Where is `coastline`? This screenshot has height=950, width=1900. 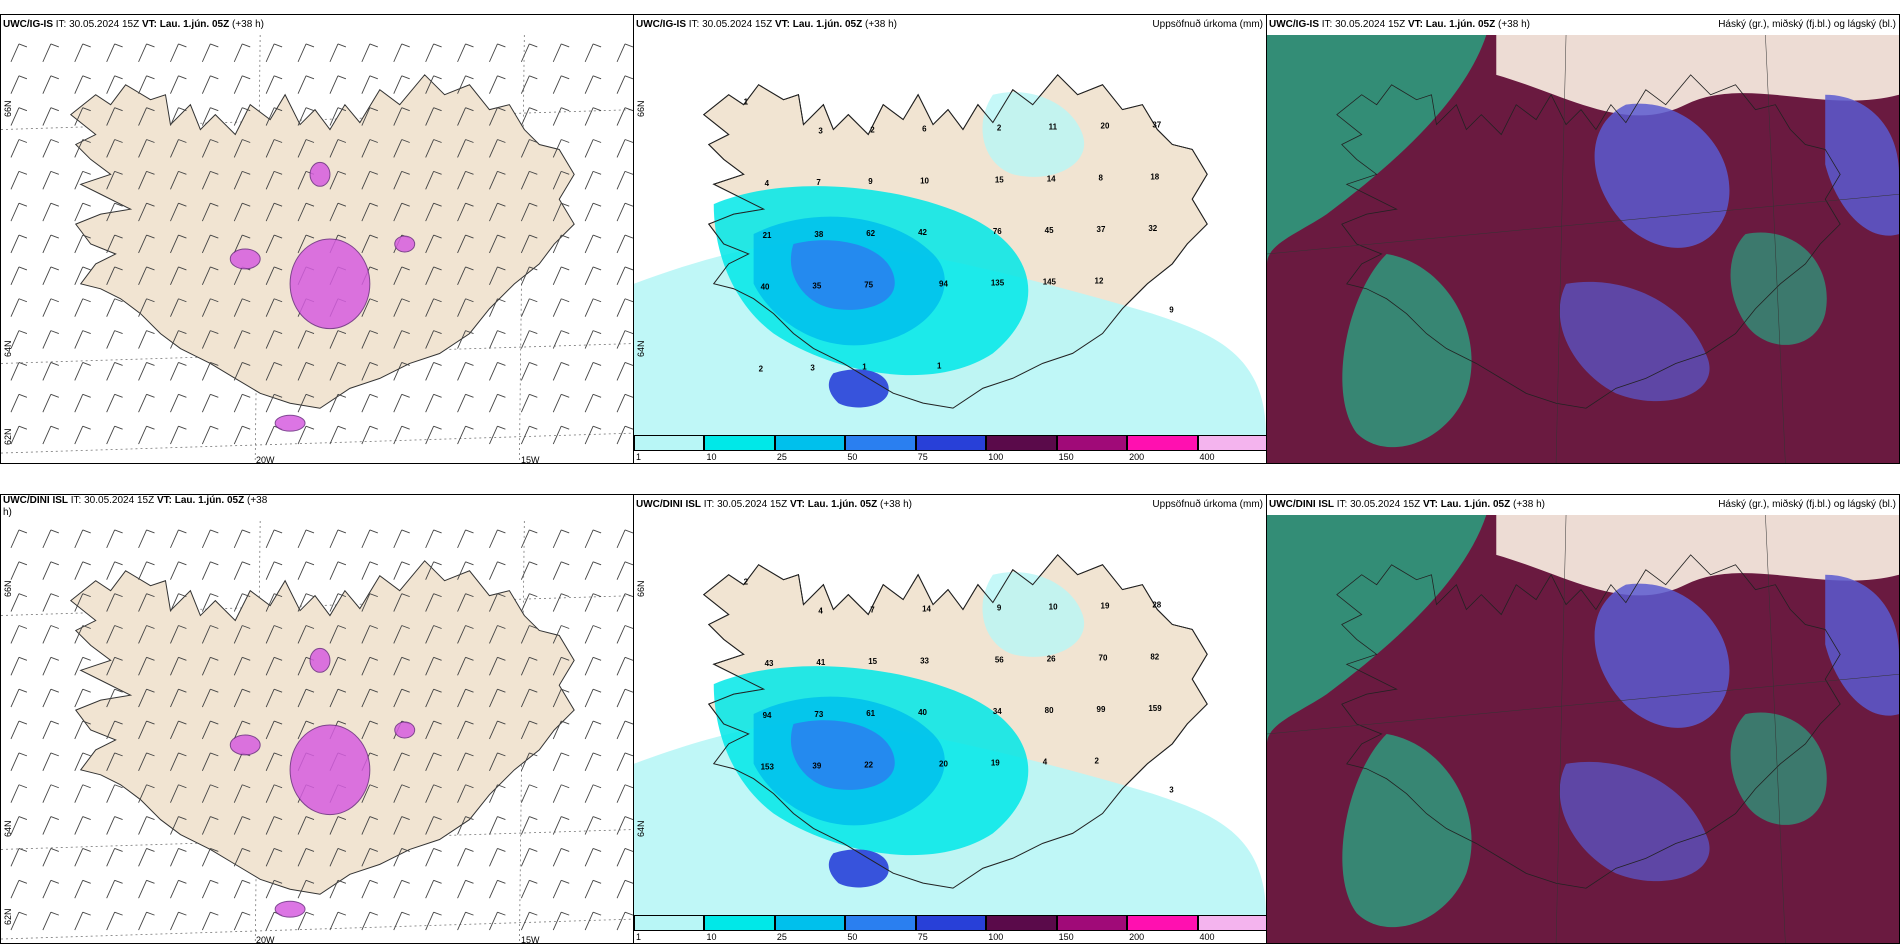
coastline is located at coordinates (1588, 241).